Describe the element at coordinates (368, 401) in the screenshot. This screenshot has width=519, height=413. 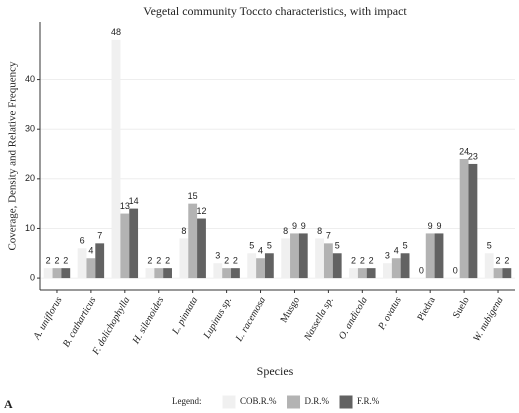
I see `legend-label: F.R.%` at that location.